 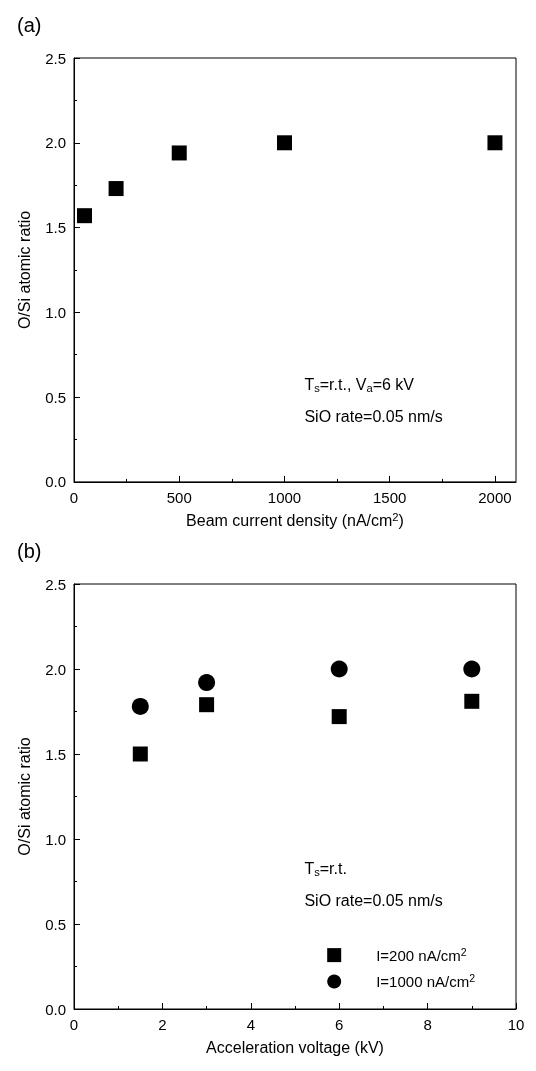 What do you see at coordinates (339, 1024) in the screenshot?
I see `x-tick-label: 6` at bounding box center [339, 1024].